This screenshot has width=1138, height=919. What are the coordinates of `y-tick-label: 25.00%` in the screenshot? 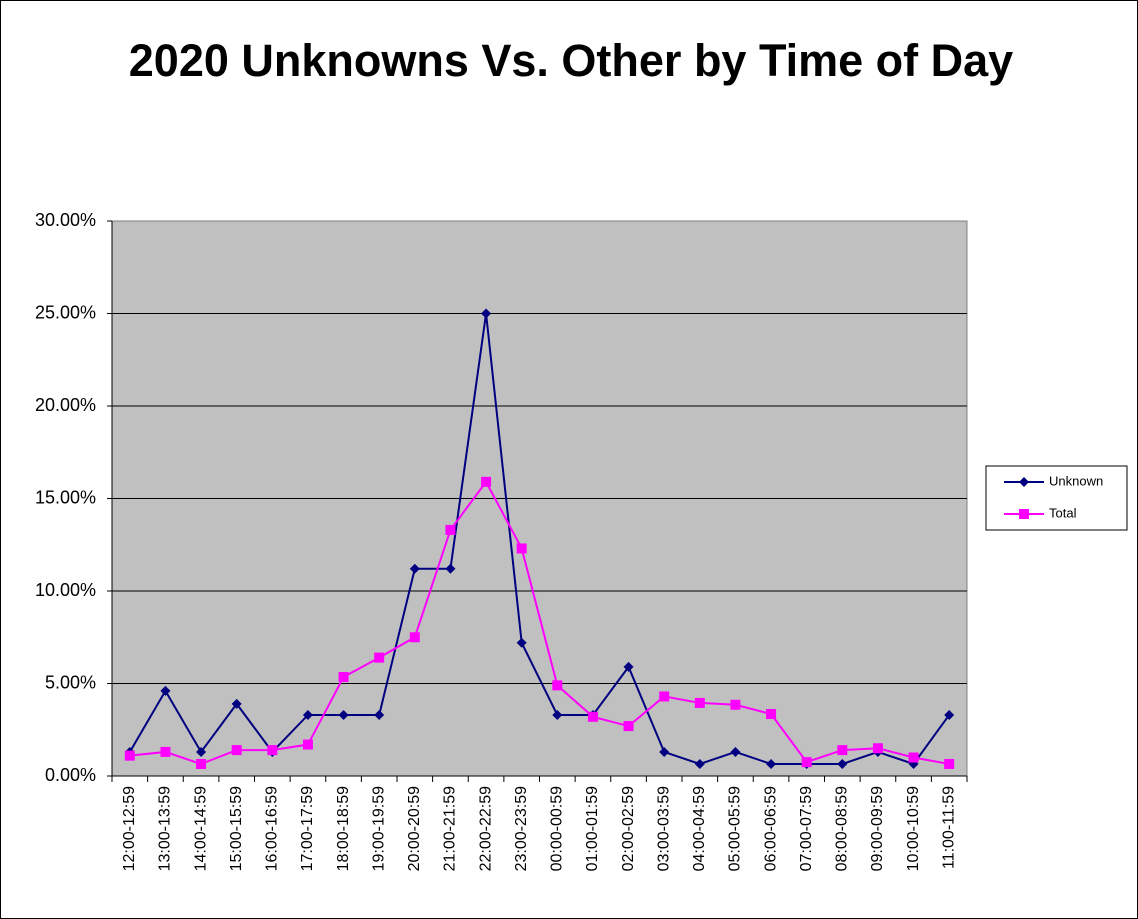 It's located at (65, 312).